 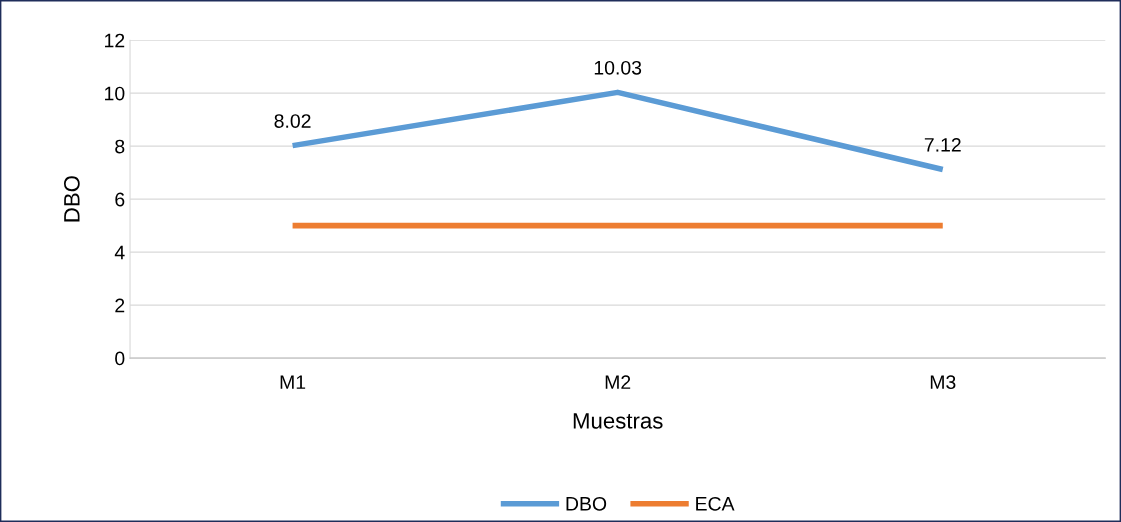 I want to click on y-tick-label: 10, so click(x=115, y=93).